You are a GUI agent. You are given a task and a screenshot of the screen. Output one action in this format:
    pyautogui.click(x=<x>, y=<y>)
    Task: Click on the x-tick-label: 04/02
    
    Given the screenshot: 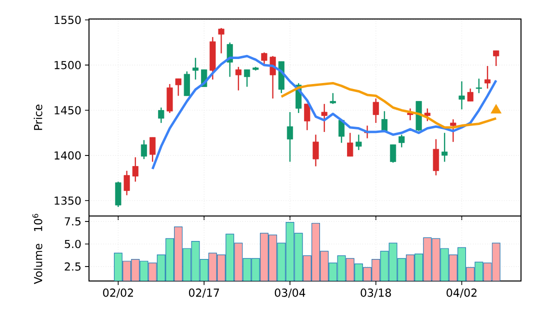 What is the action you would take?
    pyautogui.click(x=461, y=293)
    